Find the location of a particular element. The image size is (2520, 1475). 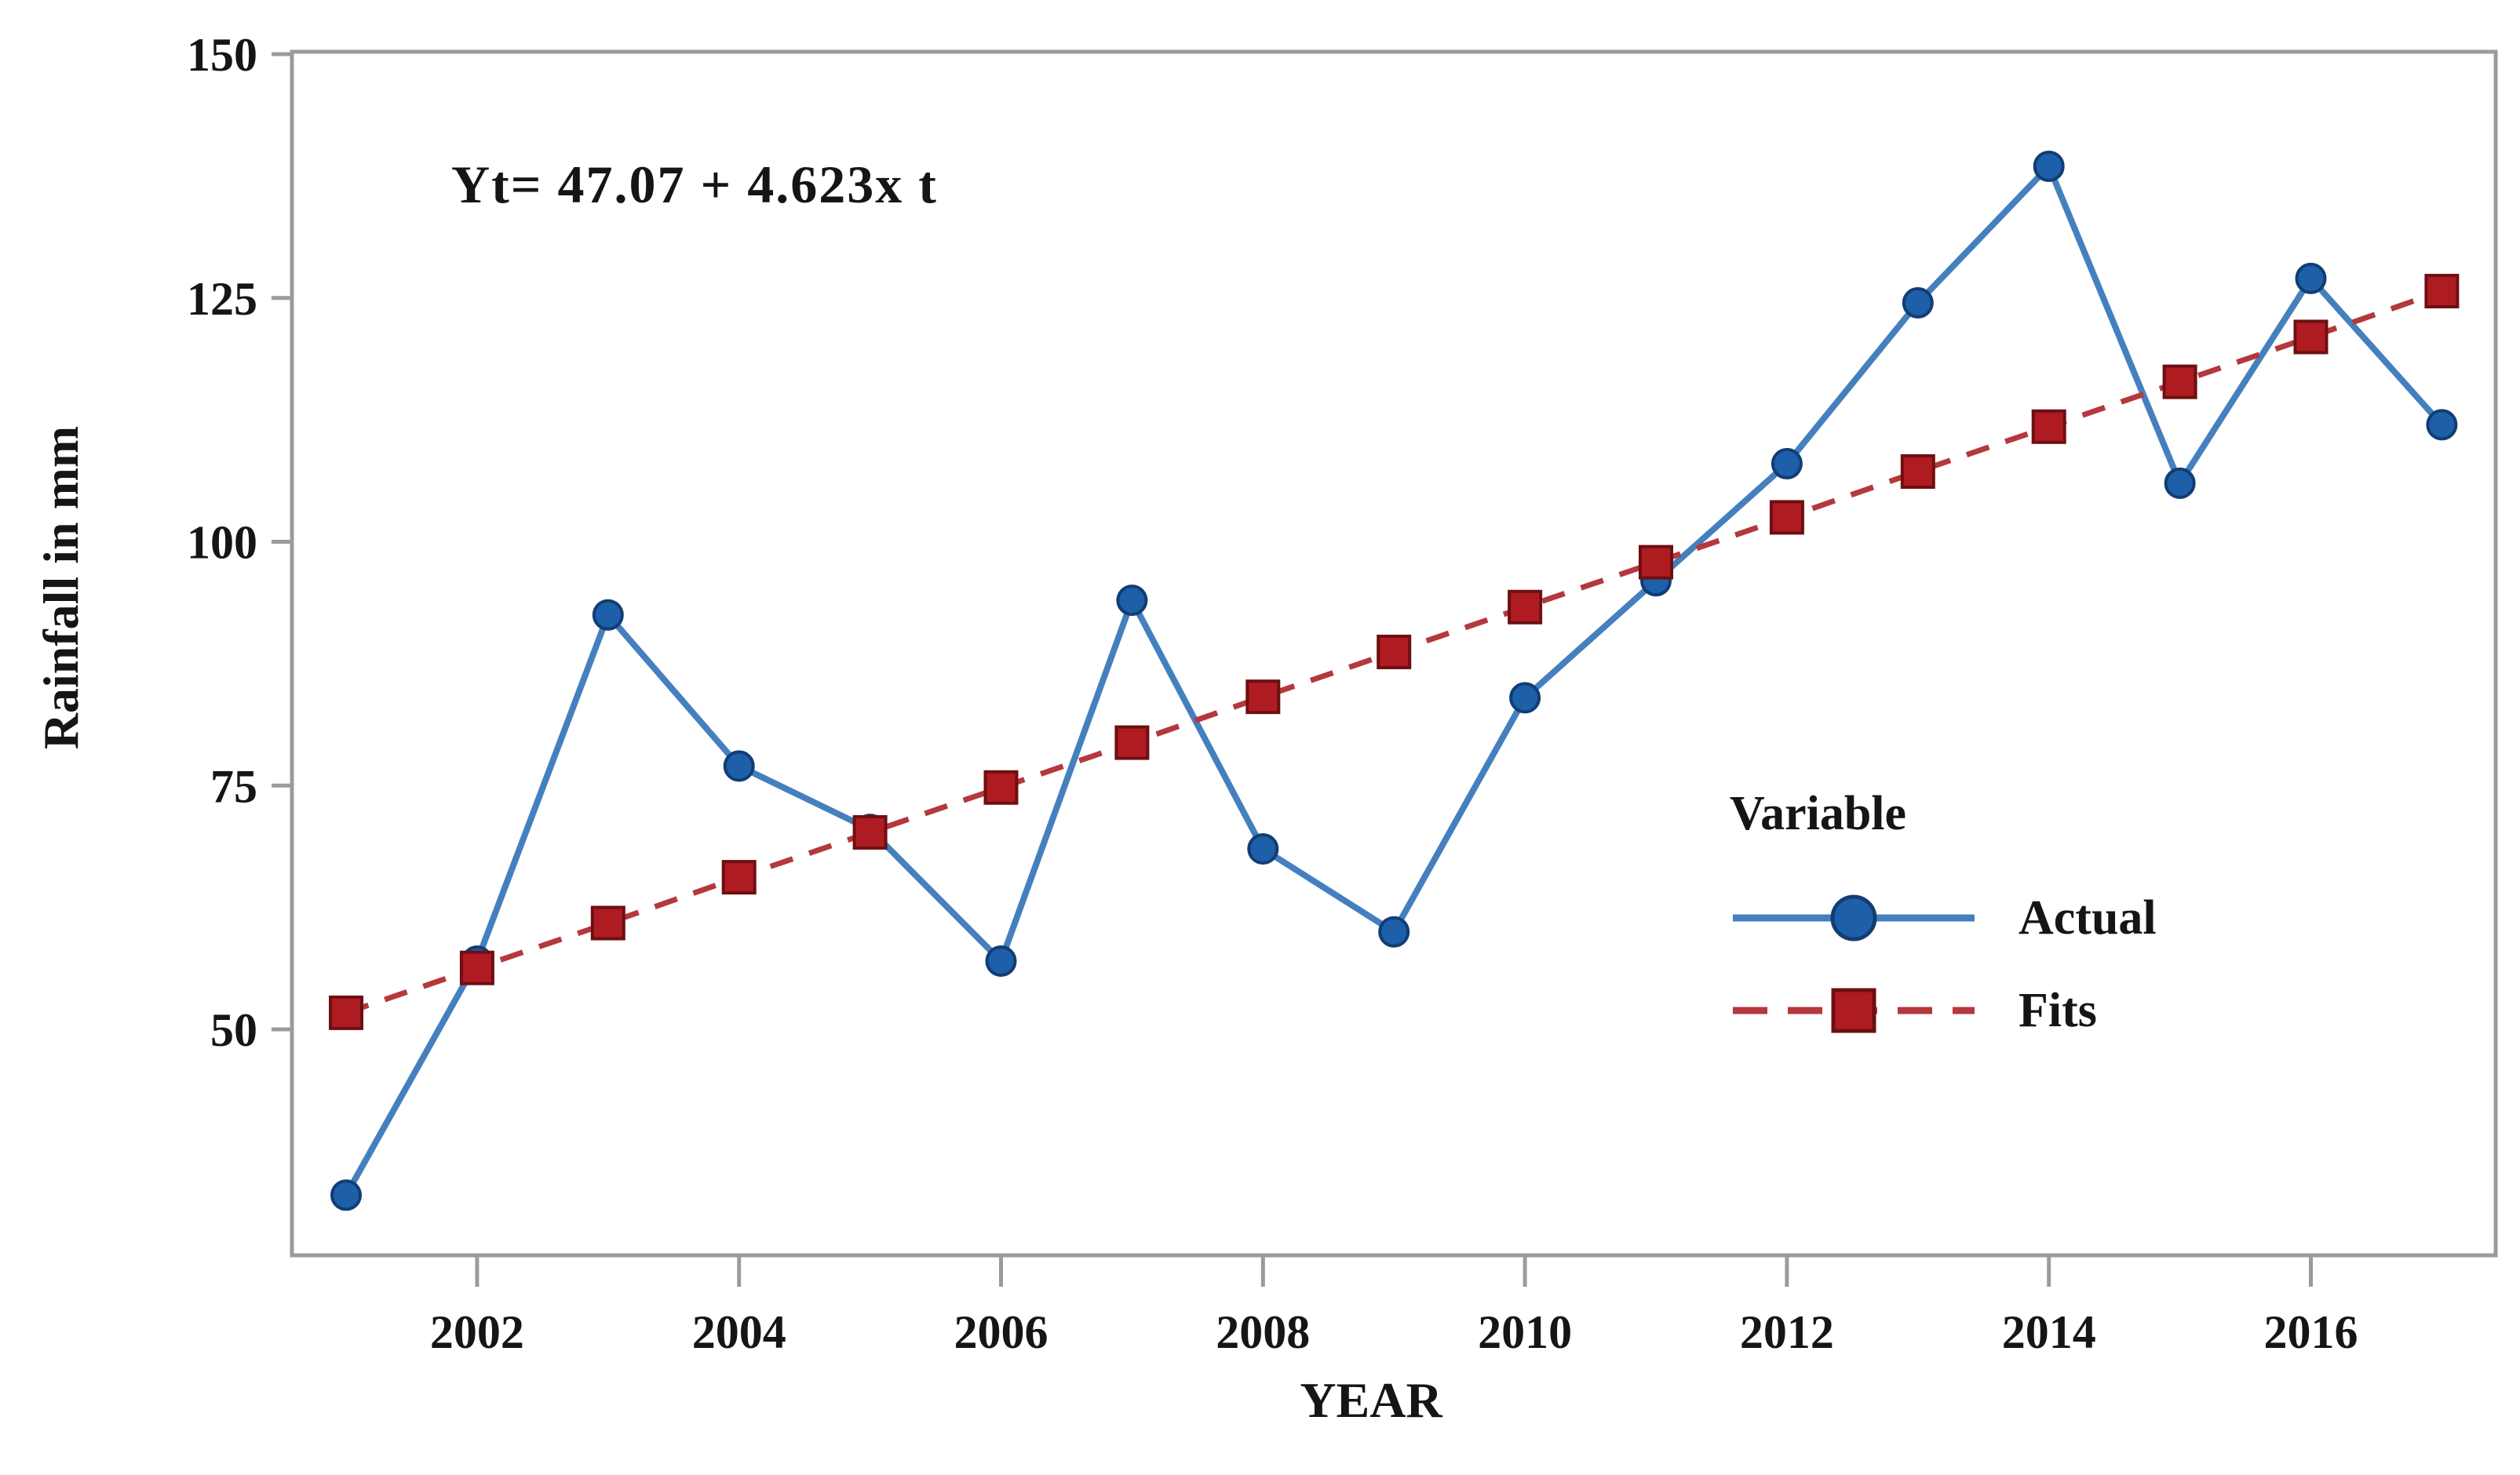

y-tick-label: 75 is located at coordinates (233, 786).